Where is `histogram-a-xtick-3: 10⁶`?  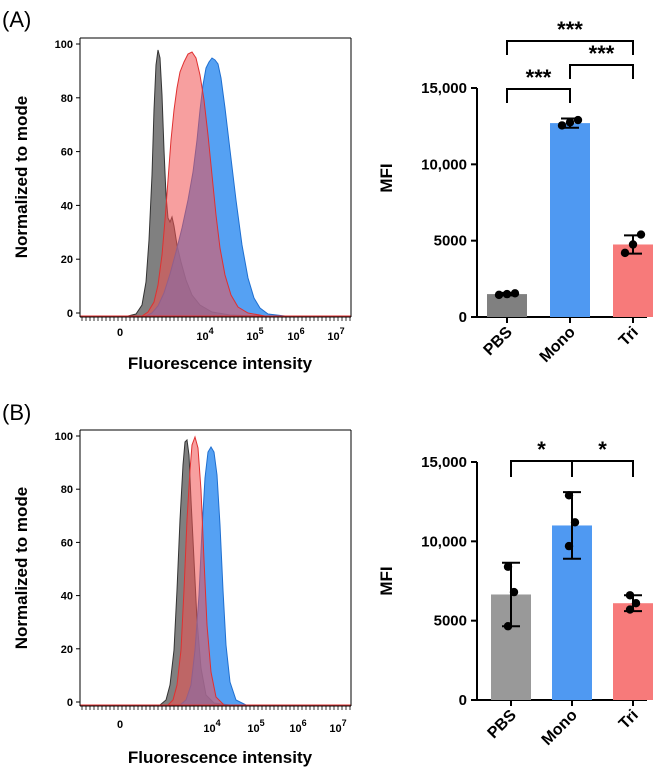 histogram-a-xtick-3: 10⁶ is located at coordinates (295, 334).